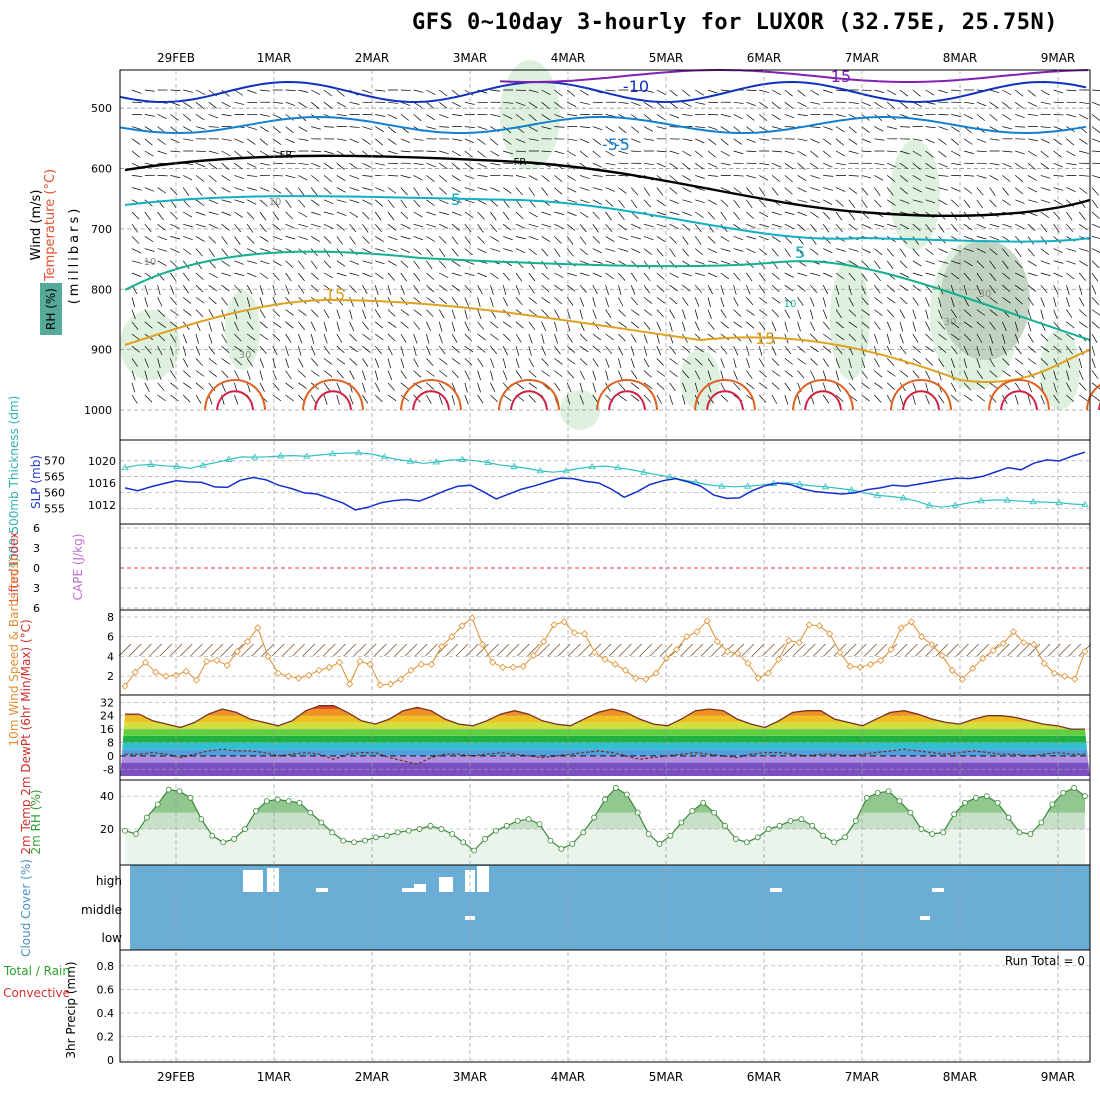 The image size is (1100, 1100). I want to click on clear-gap, so click(253, 881).